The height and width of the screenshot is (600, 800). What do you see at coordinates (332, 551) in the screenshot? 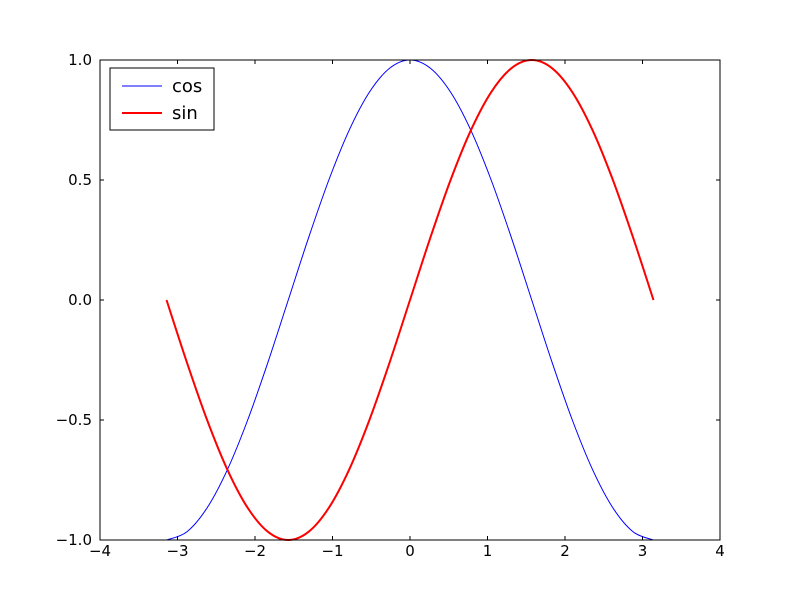
I see `x-tick-label: −1` at bounding box center [332, 551].